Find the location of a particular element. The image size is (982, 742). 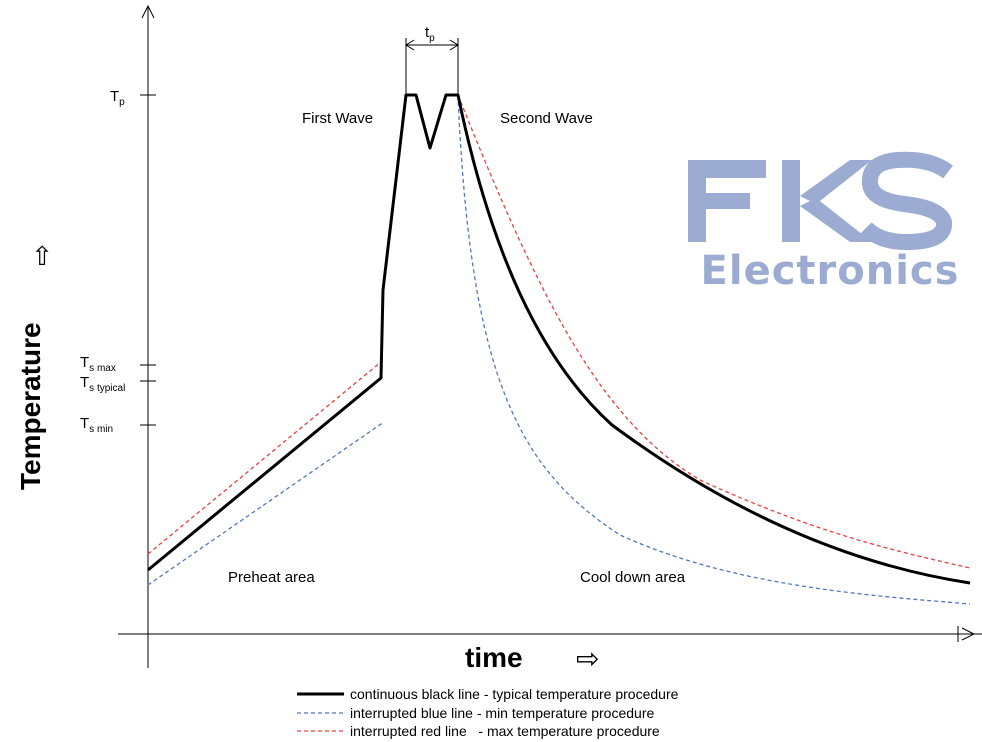

tp-label: tp is located at coordinates (430, 34).